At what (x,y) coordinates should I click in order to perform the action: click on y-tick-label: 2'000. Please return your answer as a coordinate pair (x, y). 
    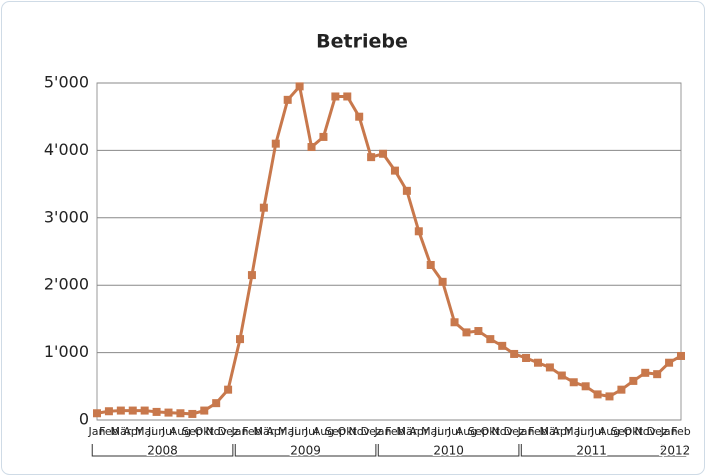
    Looking at the image, I should click on (66, 284).